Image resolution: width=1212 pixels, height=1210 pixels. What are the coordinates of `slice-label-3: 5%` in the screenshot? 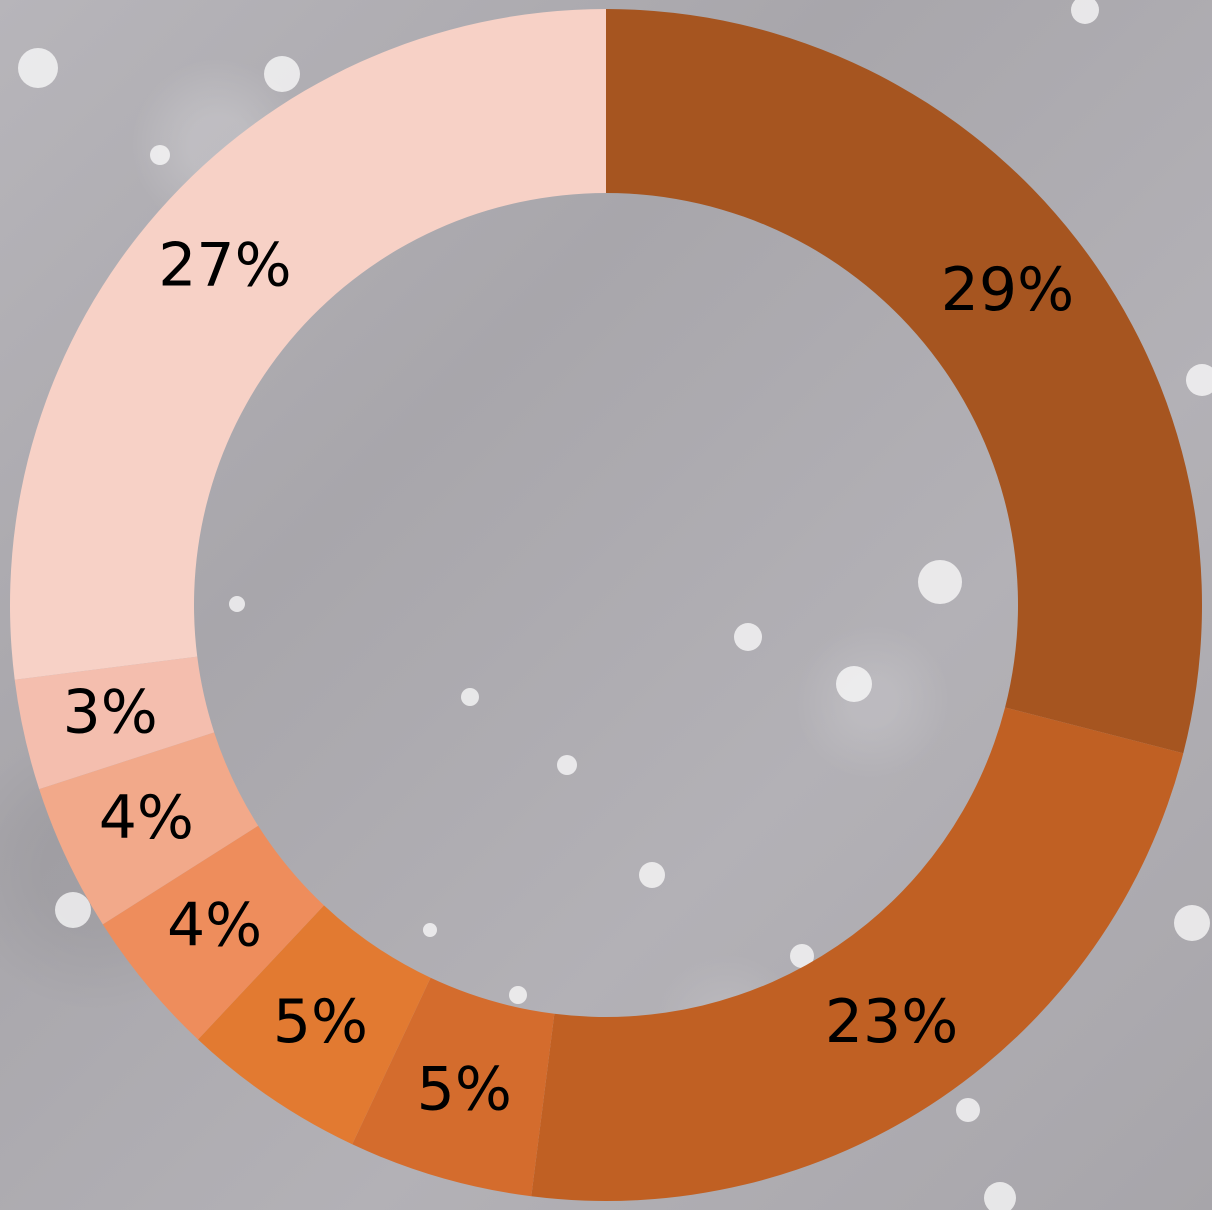 It's located at (464, 1089).